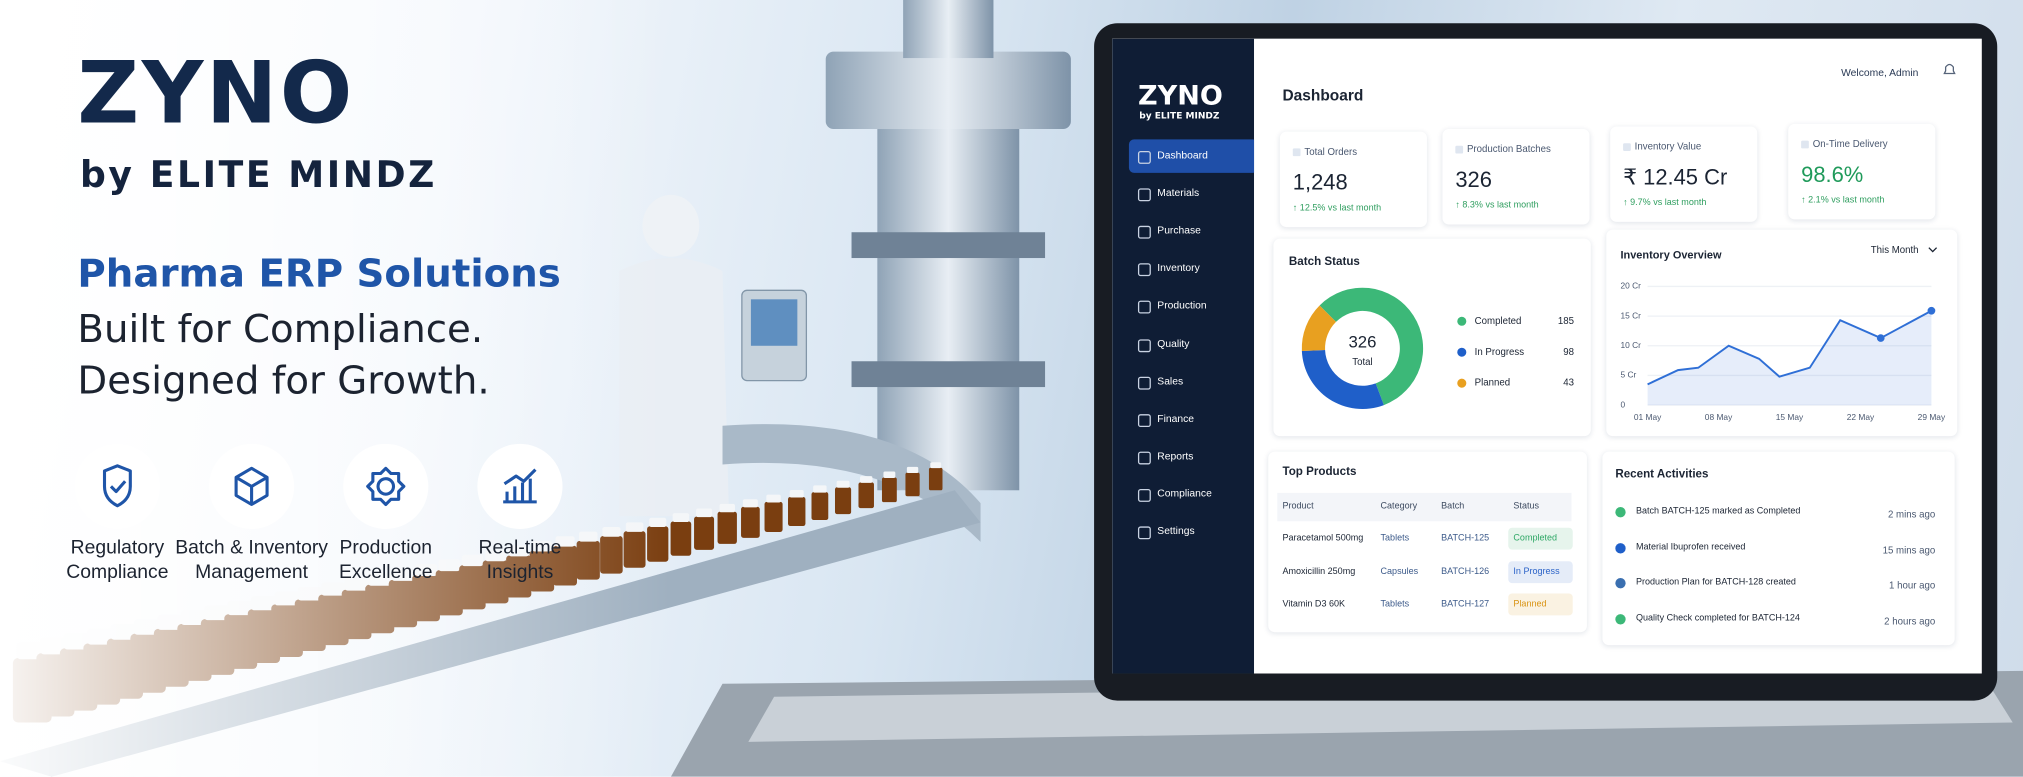  Describe the element at coordinates (1319, 471) in the screenshot. I see `table-title: Top Products` at that location.